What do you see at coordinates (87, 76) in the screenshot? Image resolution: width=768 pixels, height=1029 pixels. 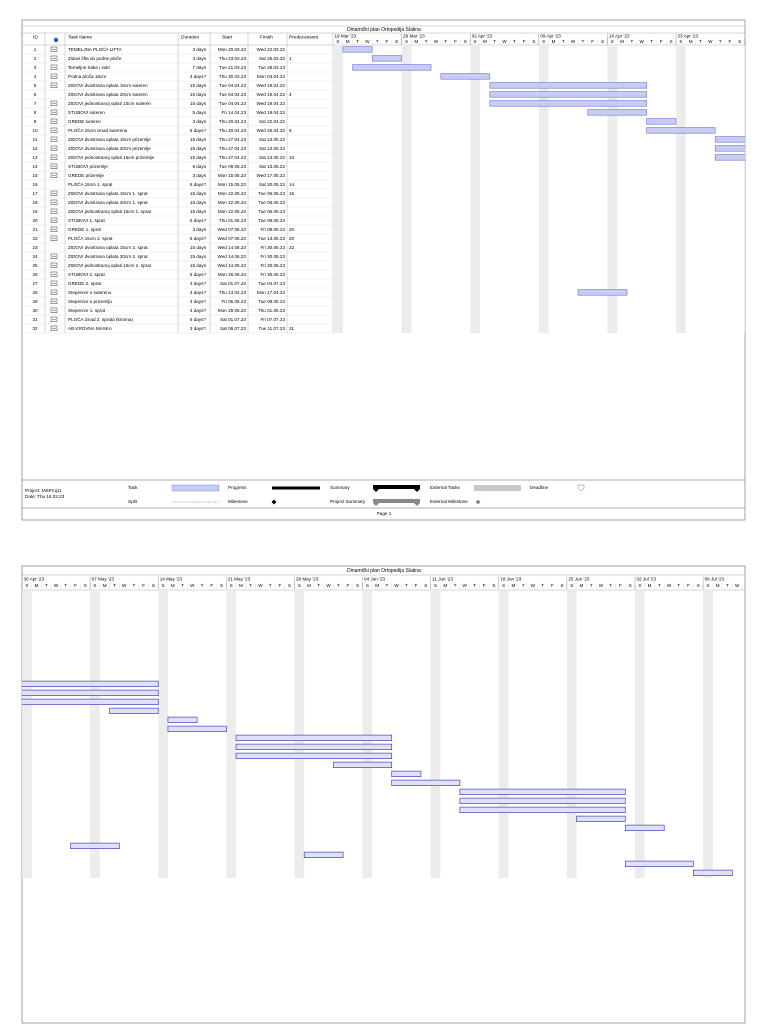 I see `task-name: Podna ploča 15cm` at bounding box center [87, 76].